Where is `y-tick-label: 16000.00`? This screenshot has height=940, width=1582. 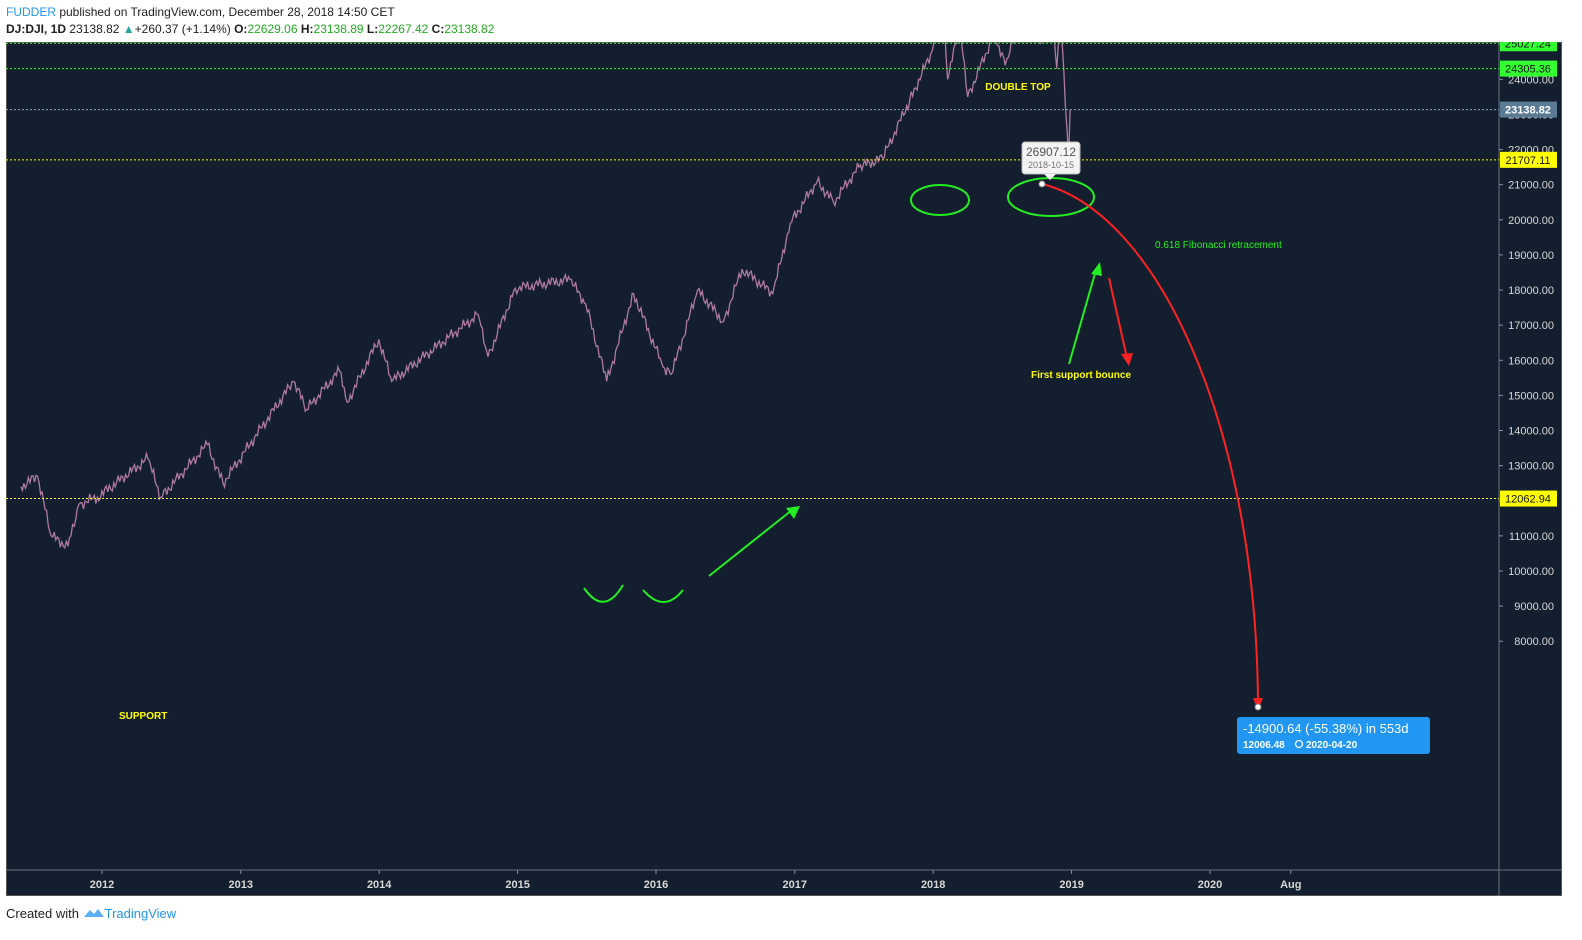 y-tick-label: 16000.00 is located at coordinates (1531, 361).